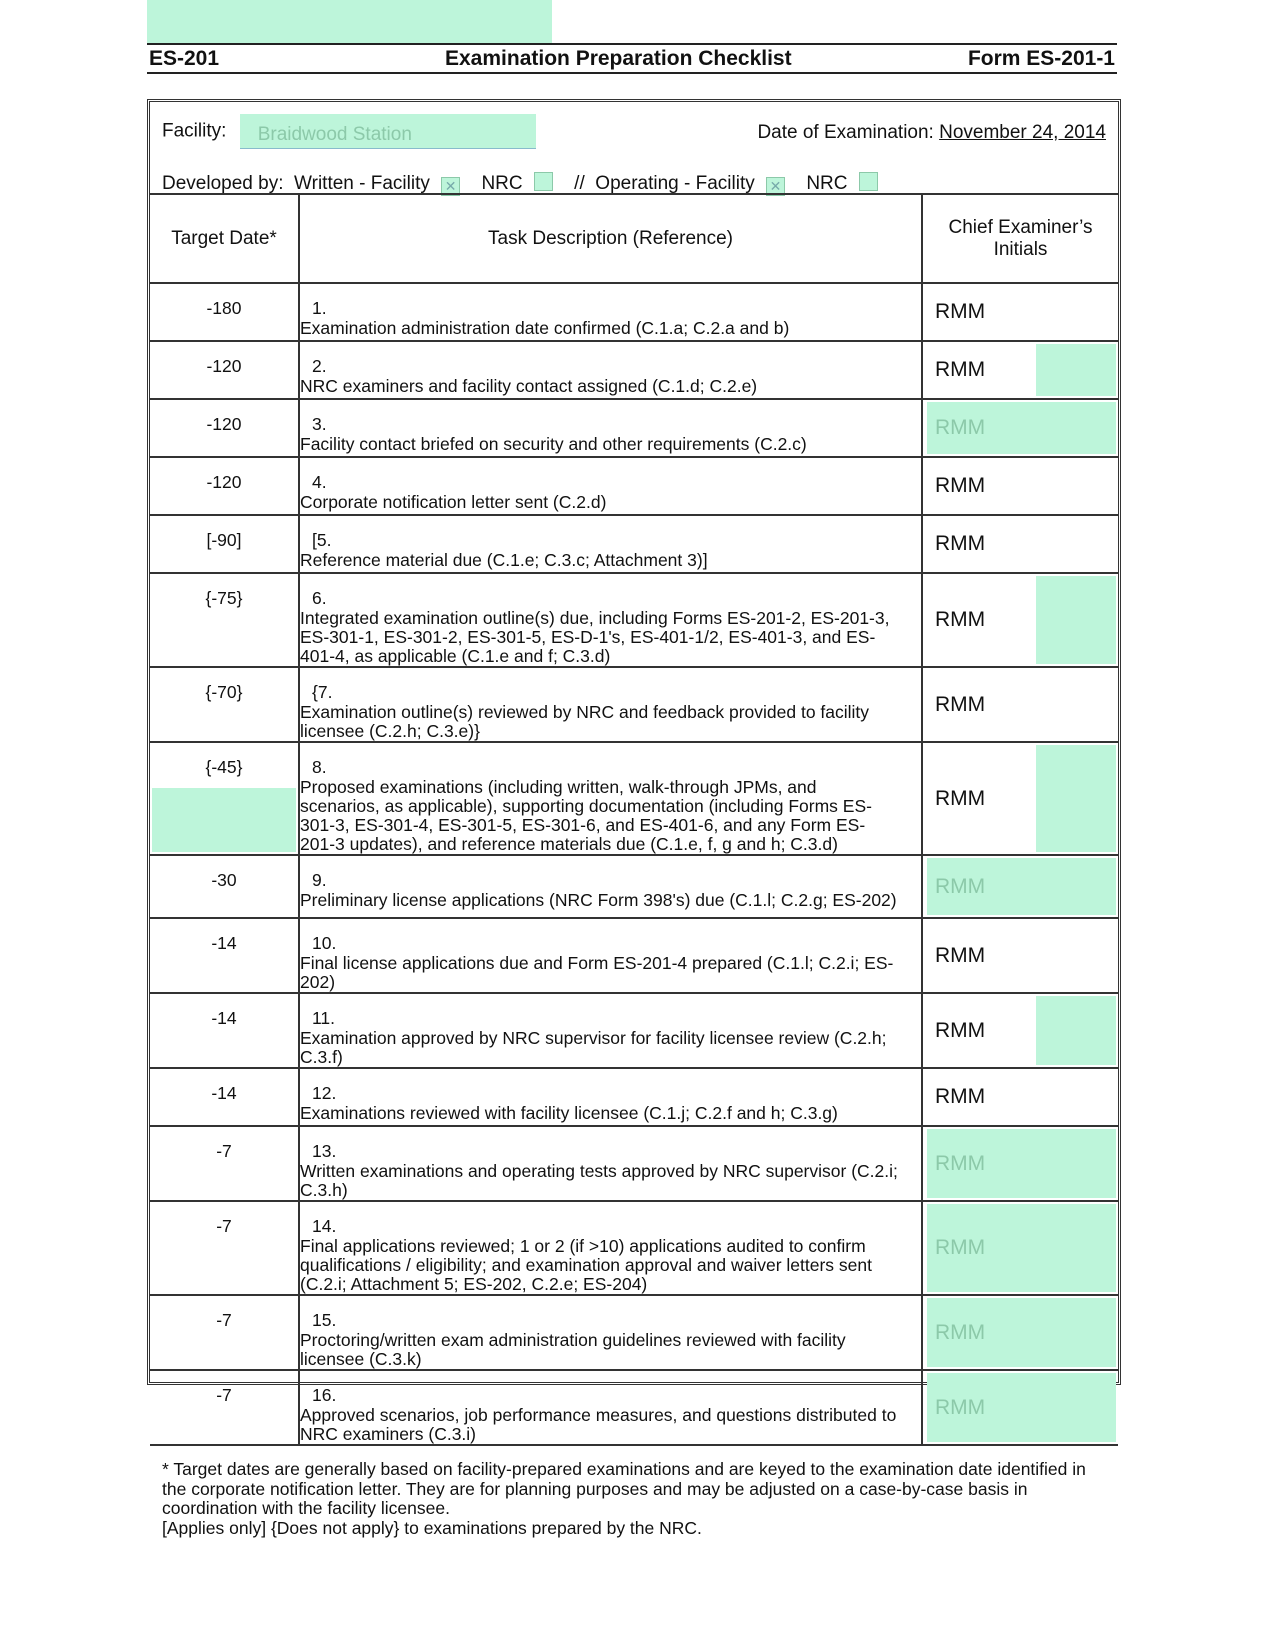 Image resolution: width=1275 pixels, height=1649 pixels. I want to click on task-number: 12., so click(324, 1093).